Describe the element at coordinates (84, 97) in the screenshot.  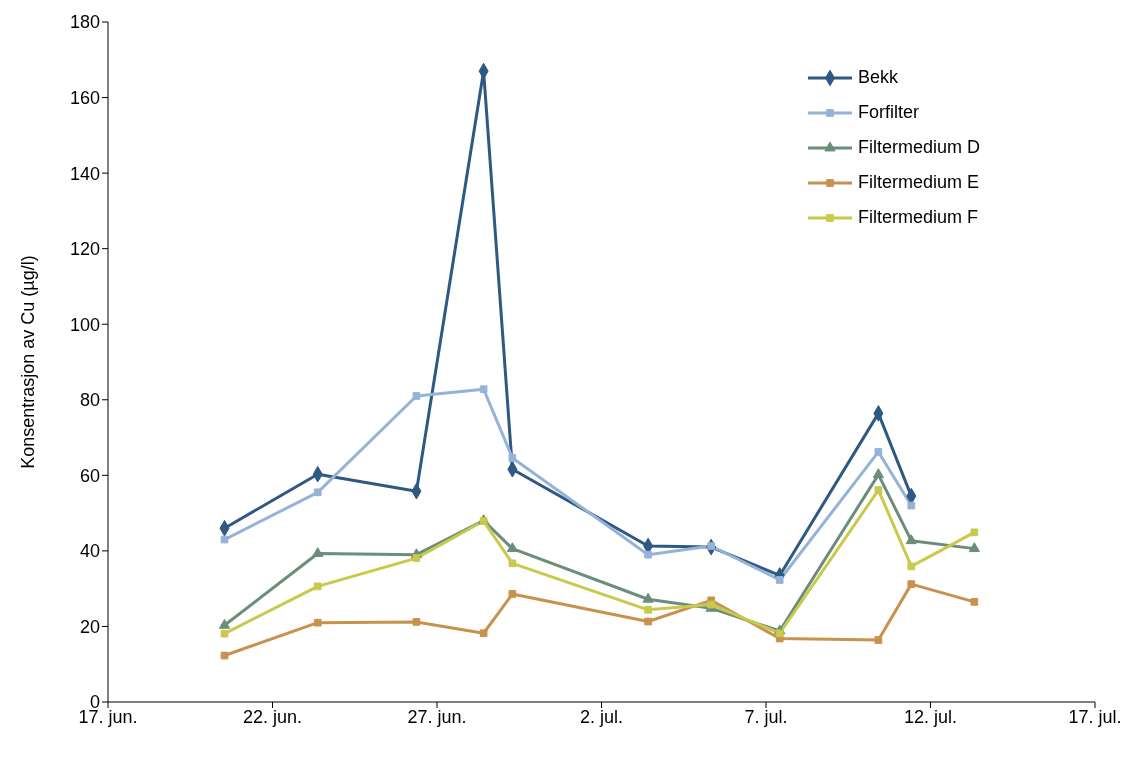
I see `y-tick-label: 160` at that location.